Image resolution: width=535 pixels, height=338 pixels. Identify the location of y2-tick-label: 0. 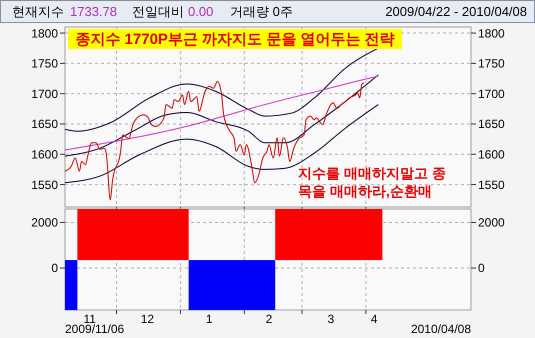
(481, 268).